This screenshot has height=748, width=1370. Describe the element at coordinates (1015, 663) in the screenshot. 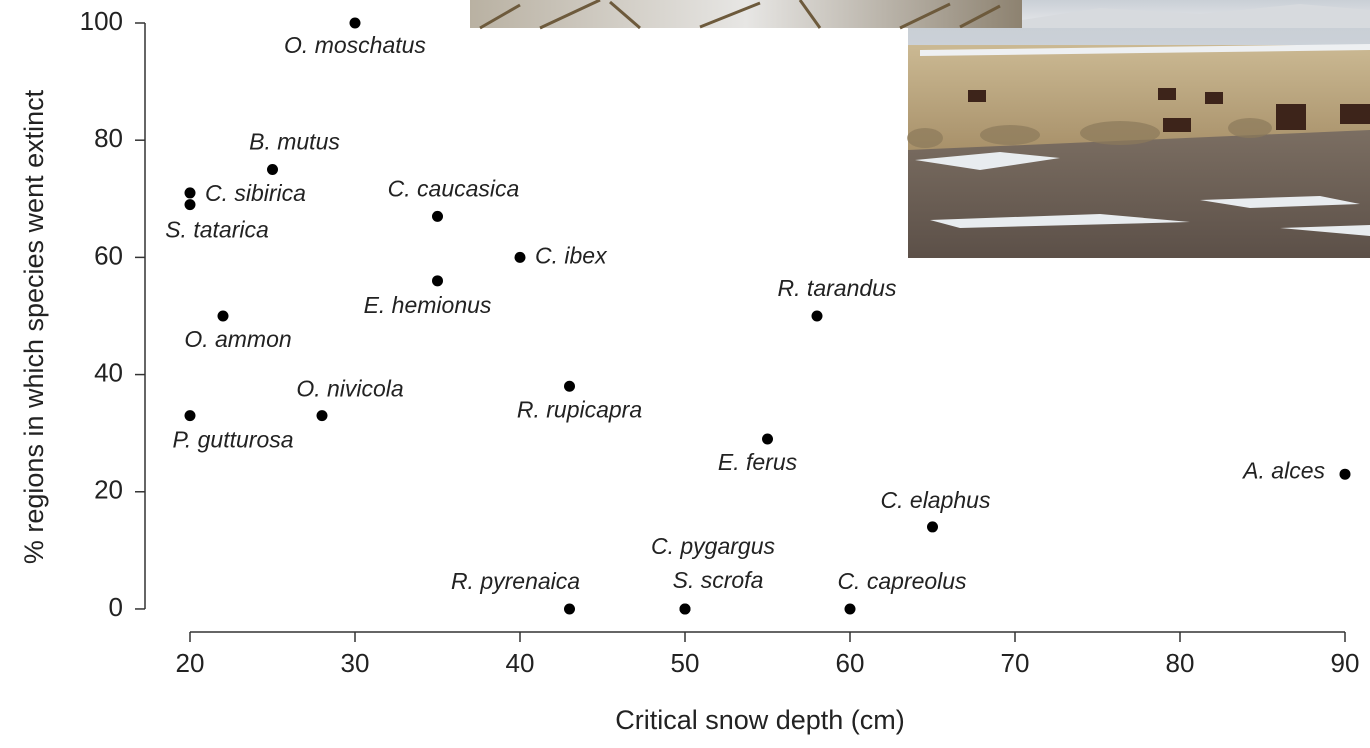

I see `x-tick-label: 70` at that location.